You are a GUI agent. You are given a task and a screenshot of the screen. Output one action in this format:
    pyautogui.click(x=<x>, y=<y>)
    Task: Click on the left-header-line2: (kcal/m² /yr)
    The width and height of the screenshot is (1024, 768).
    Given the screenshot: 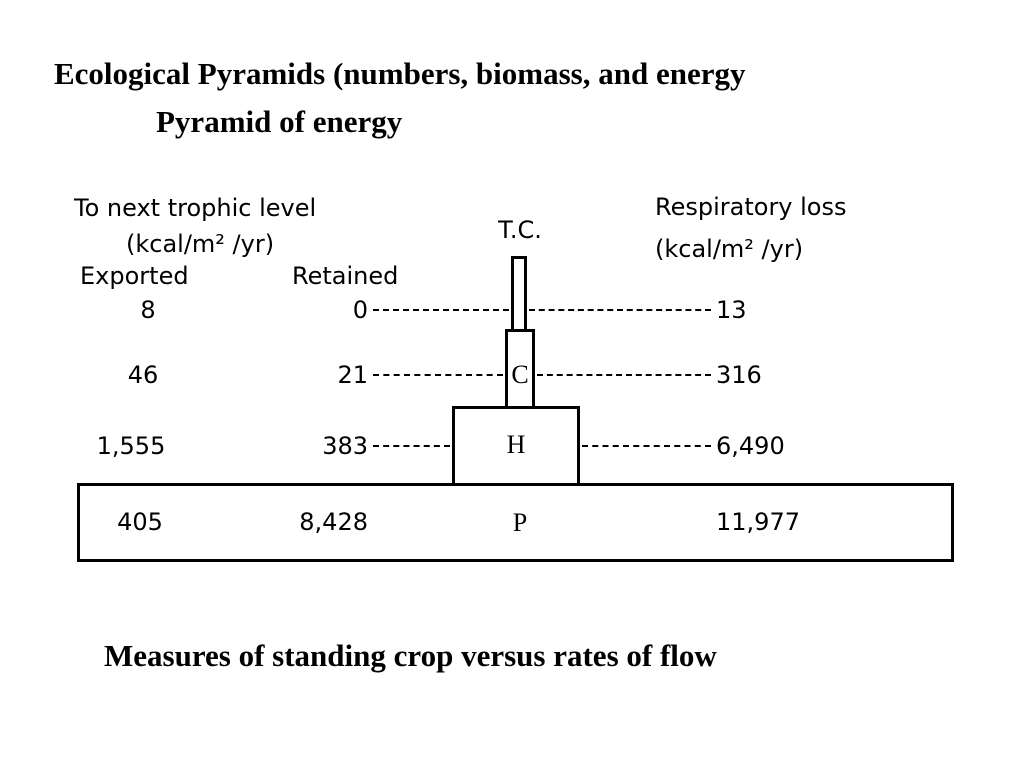 What is the action you would take?
    pyautogui.click(x=200, y=244)
    